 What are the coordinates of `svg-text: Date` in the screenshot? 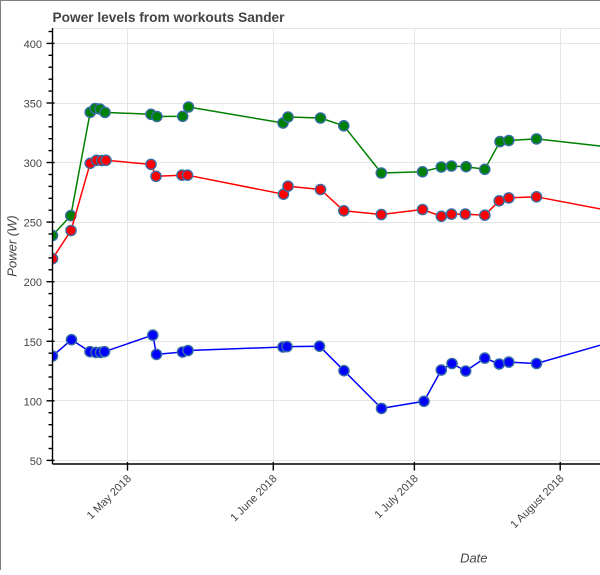 It's located at (473, 558).